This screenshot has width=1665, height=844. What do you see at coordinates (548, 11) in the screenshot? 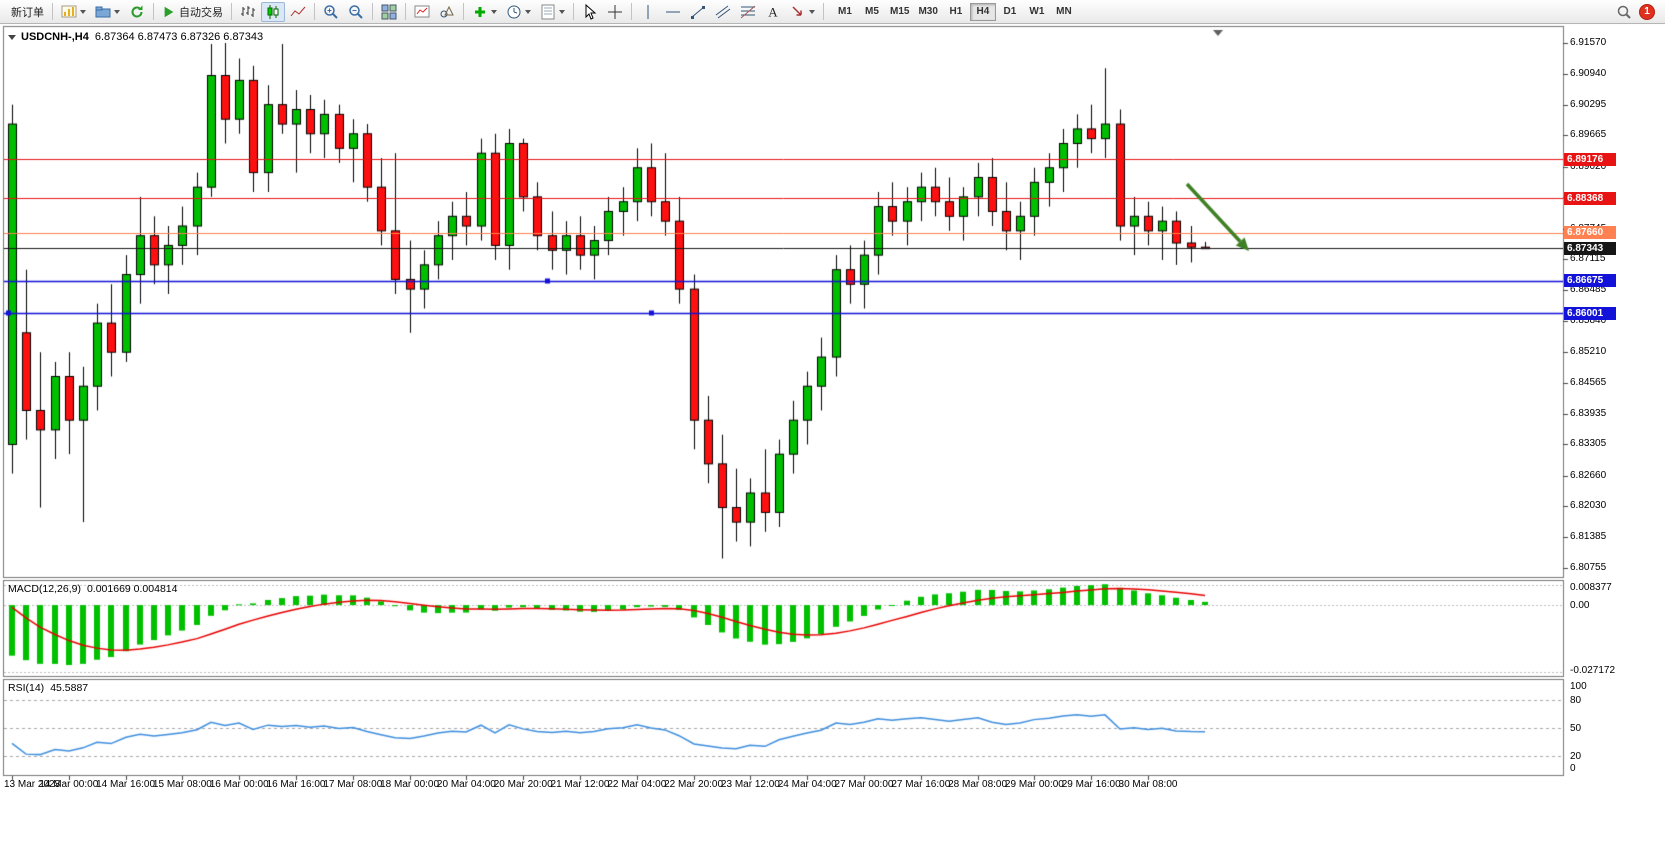
I see `template-icon` at bounding box center [548, 11].